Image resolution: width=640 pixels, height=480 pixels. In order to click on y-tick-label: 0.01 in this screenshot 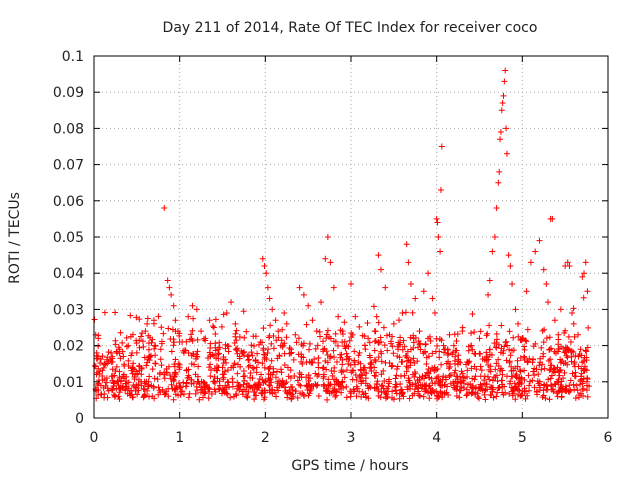, I will do `click(68, 383)`.